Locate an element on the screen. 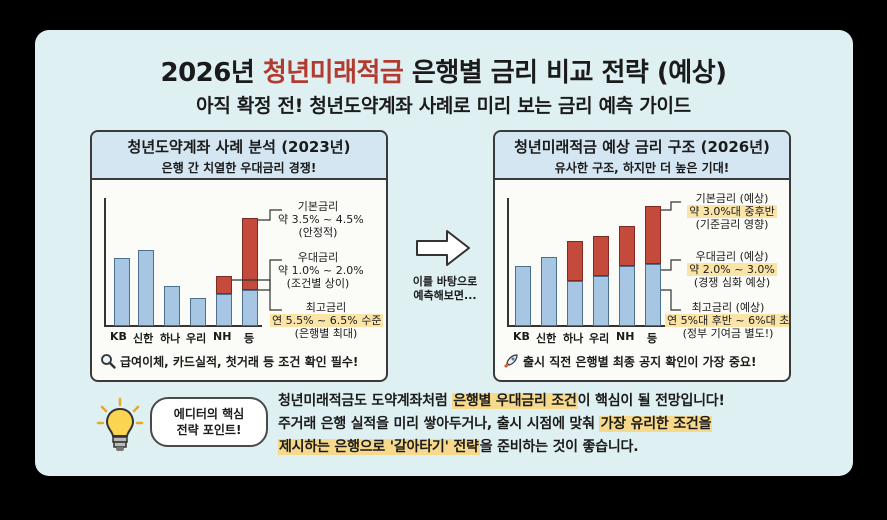 This screenshot has height=520, width=887. lightbulb-icon is located at coordinates (120, 427).